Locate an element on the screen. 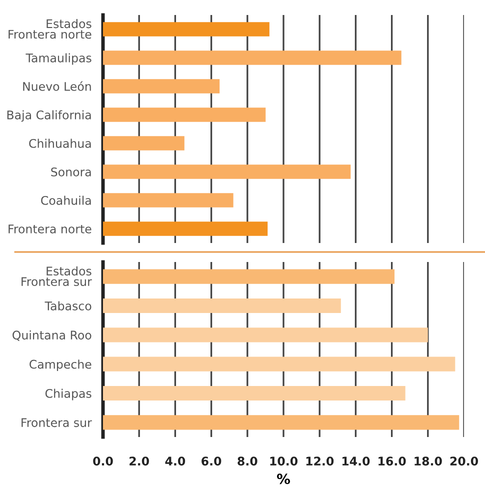 The width and height of the screenshot is (485, 488). y-tick-label: Tabasco is located at coordinates (68, 305).